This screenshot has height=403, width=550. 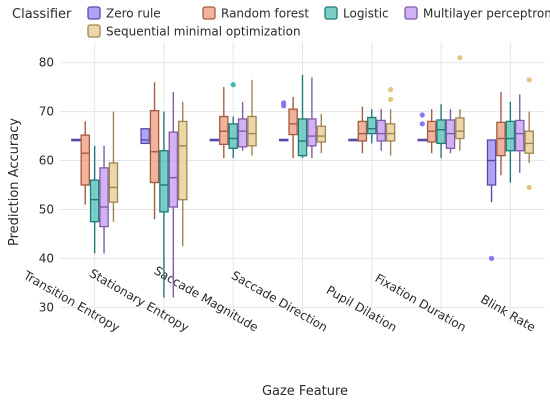 I want to click on legend-item: Multilayer perceptron, so click(x=477, y=13).